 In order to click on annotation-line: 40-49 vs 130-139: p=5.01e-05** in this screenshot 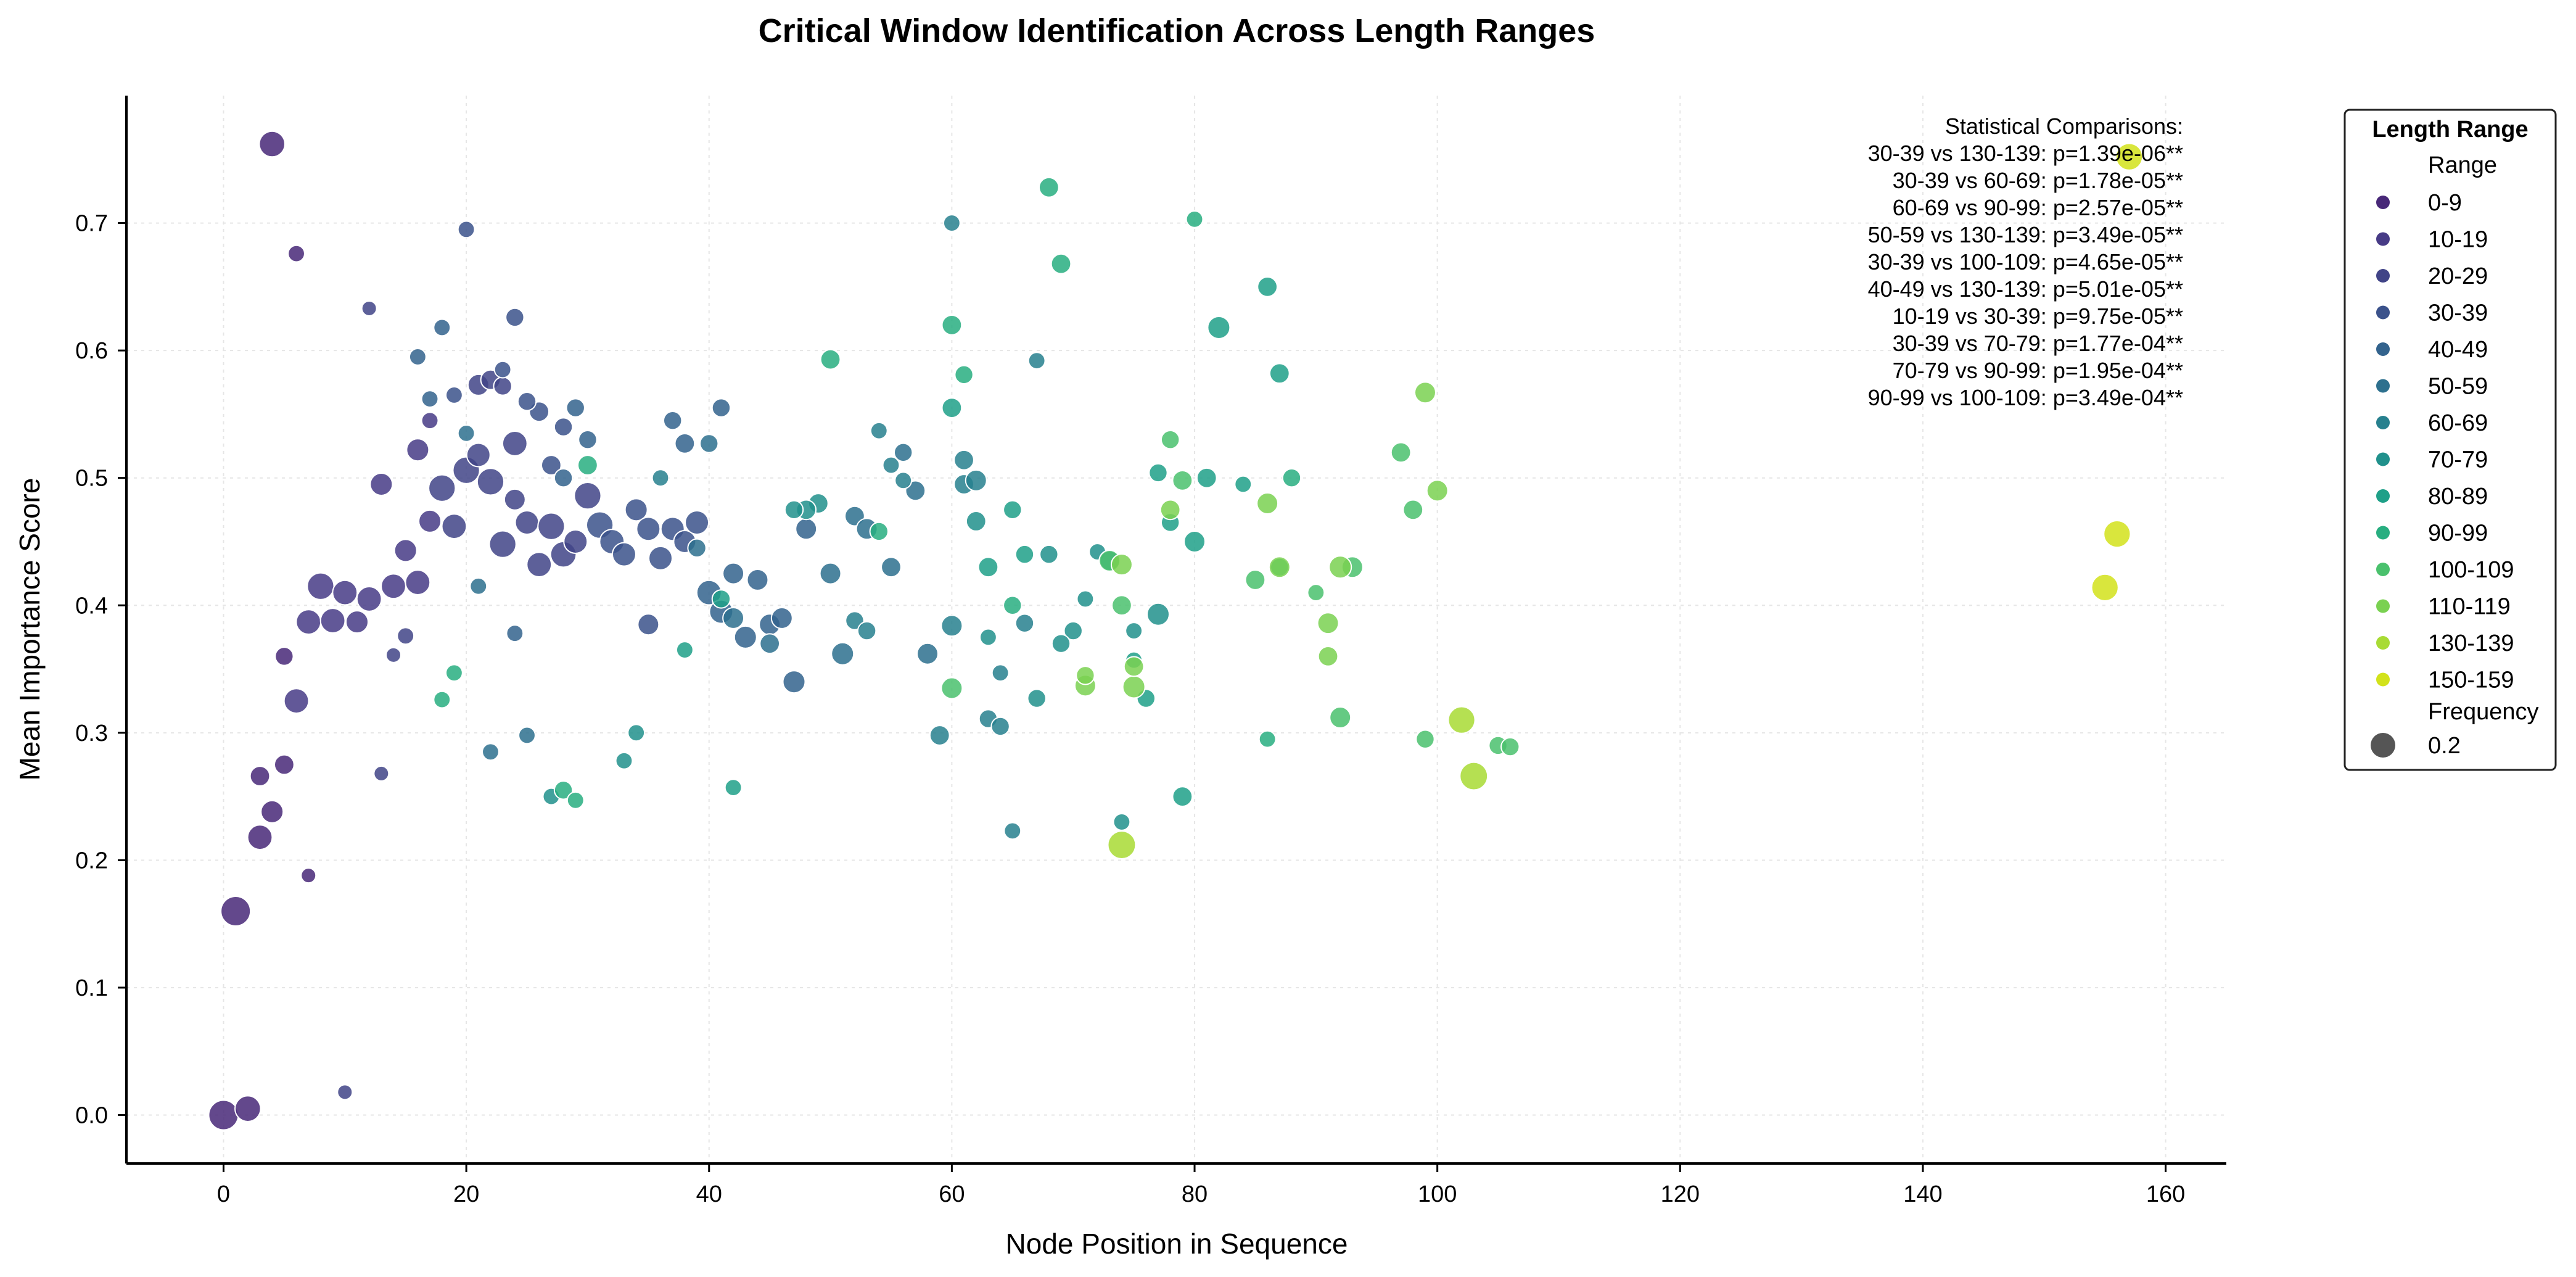, I will do `click(2025, 289)`.